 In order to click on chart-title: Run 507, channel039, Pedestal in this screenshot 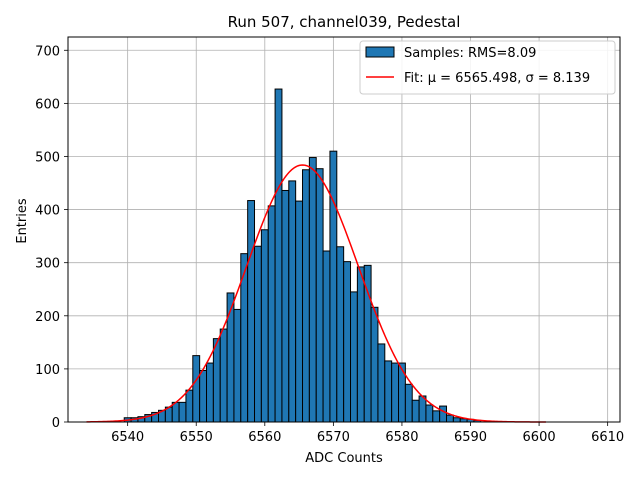, I will do `click(344, 22)`.